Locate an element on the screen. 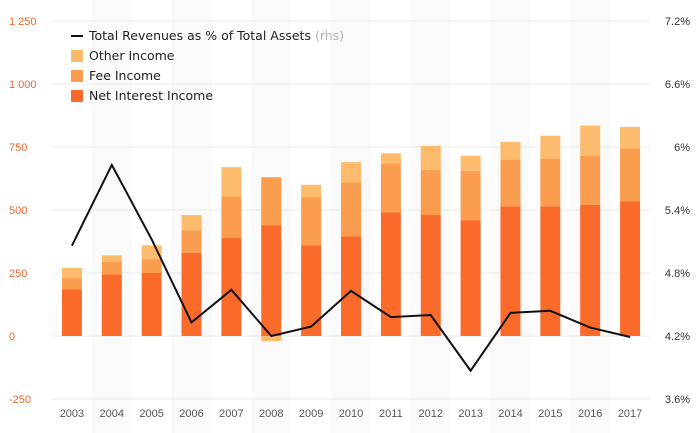 The height and width of the screenshot is (433, 700). right-tick-label: 7.2% is located at coordinates (677, 22).